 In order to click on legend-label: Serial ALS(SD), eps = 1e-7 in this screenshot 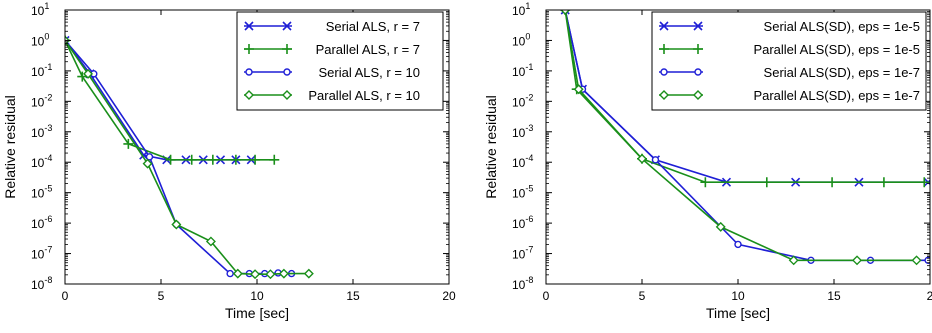, I will do `click(842, 72)`.